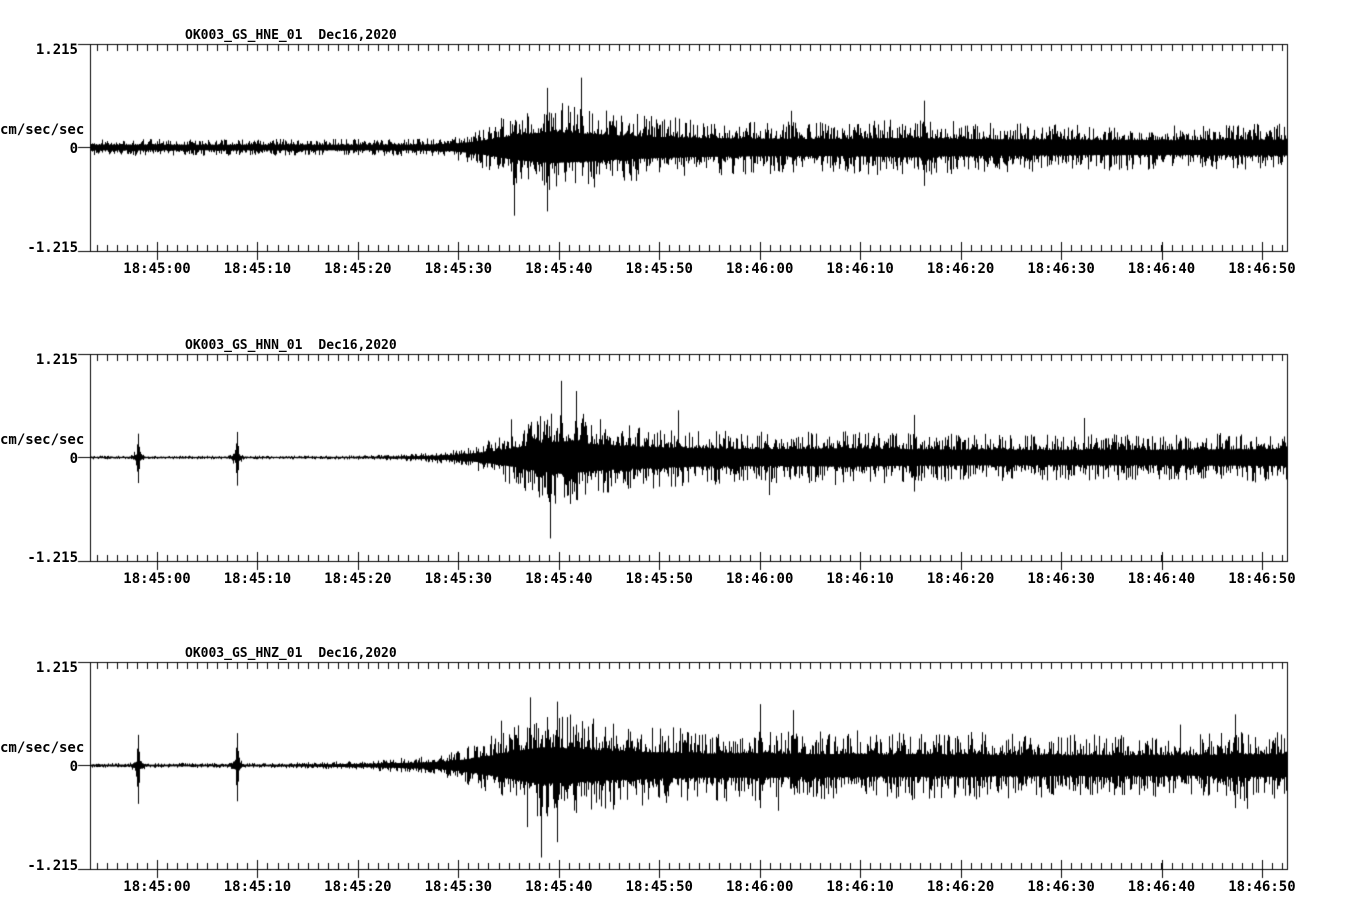 The height and width of the screenshot is (924, 1358). I want to click on panel-title: OK003_GS_HNE_01 Dec16,2020, so click(291, 36).